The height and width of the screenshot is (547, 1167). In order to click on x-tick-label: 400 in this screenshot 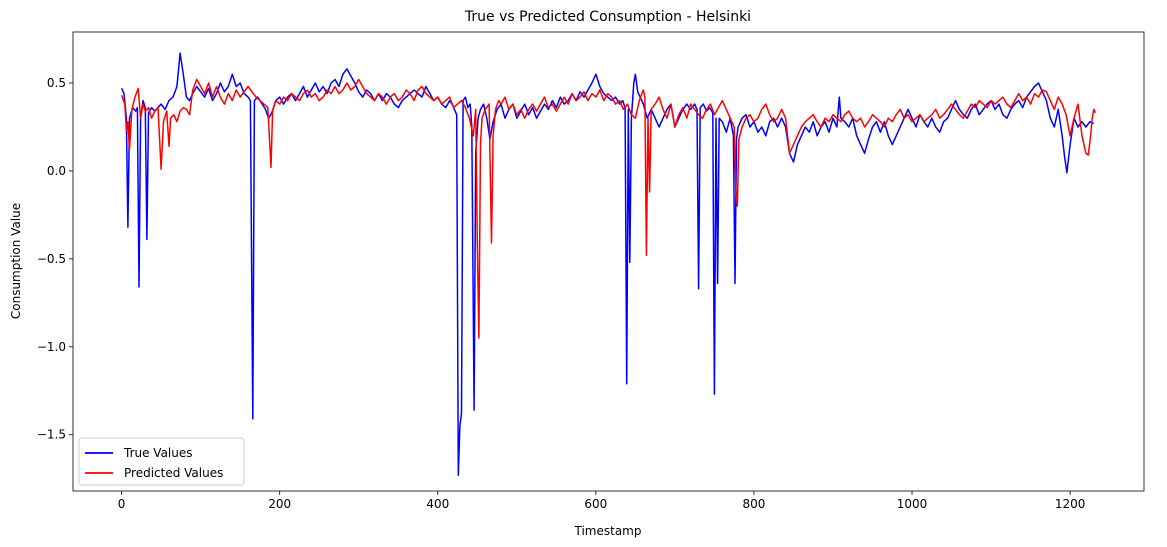, I will do `click(437, 504)`.